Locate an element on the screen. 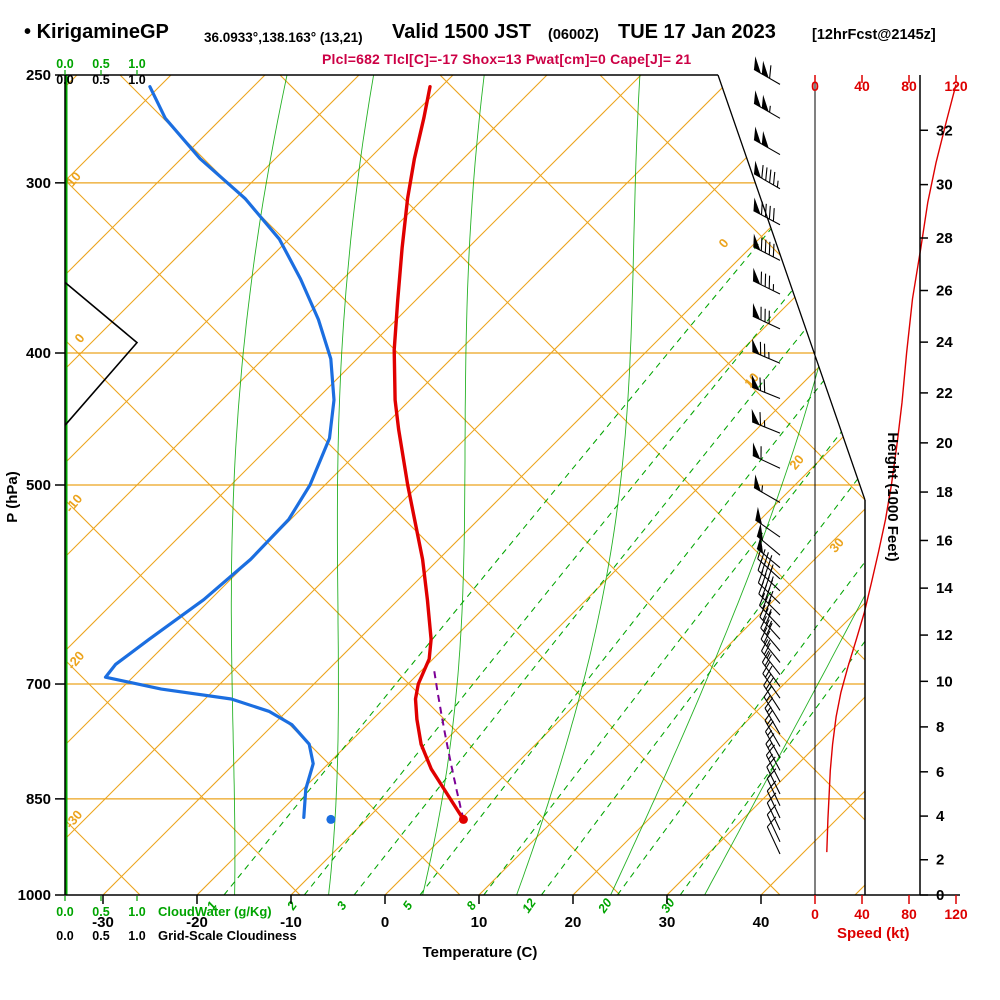 The width and height of the screenshot is (1000, 1000). cloudiness-scale-top: 1.0 is located at coordinates (136, 80).